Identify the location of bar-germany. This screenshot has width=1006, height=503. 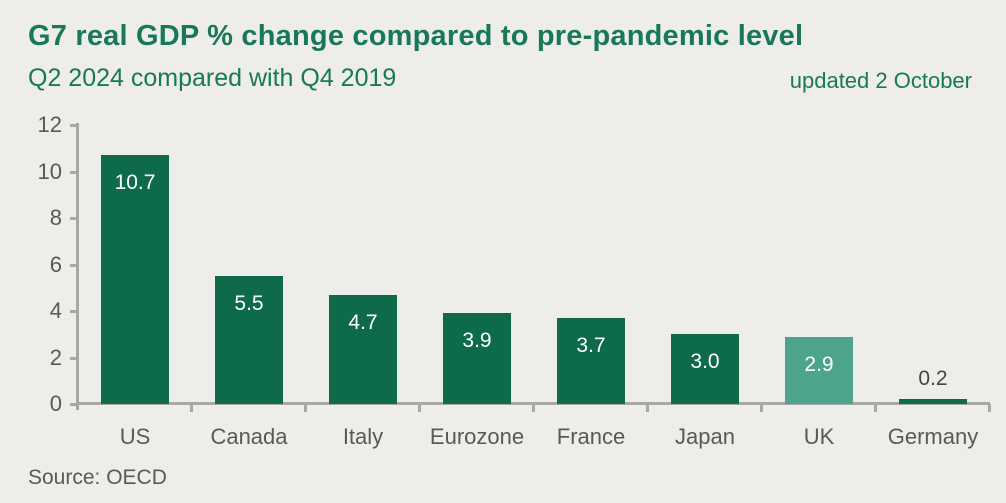
(933, 401).